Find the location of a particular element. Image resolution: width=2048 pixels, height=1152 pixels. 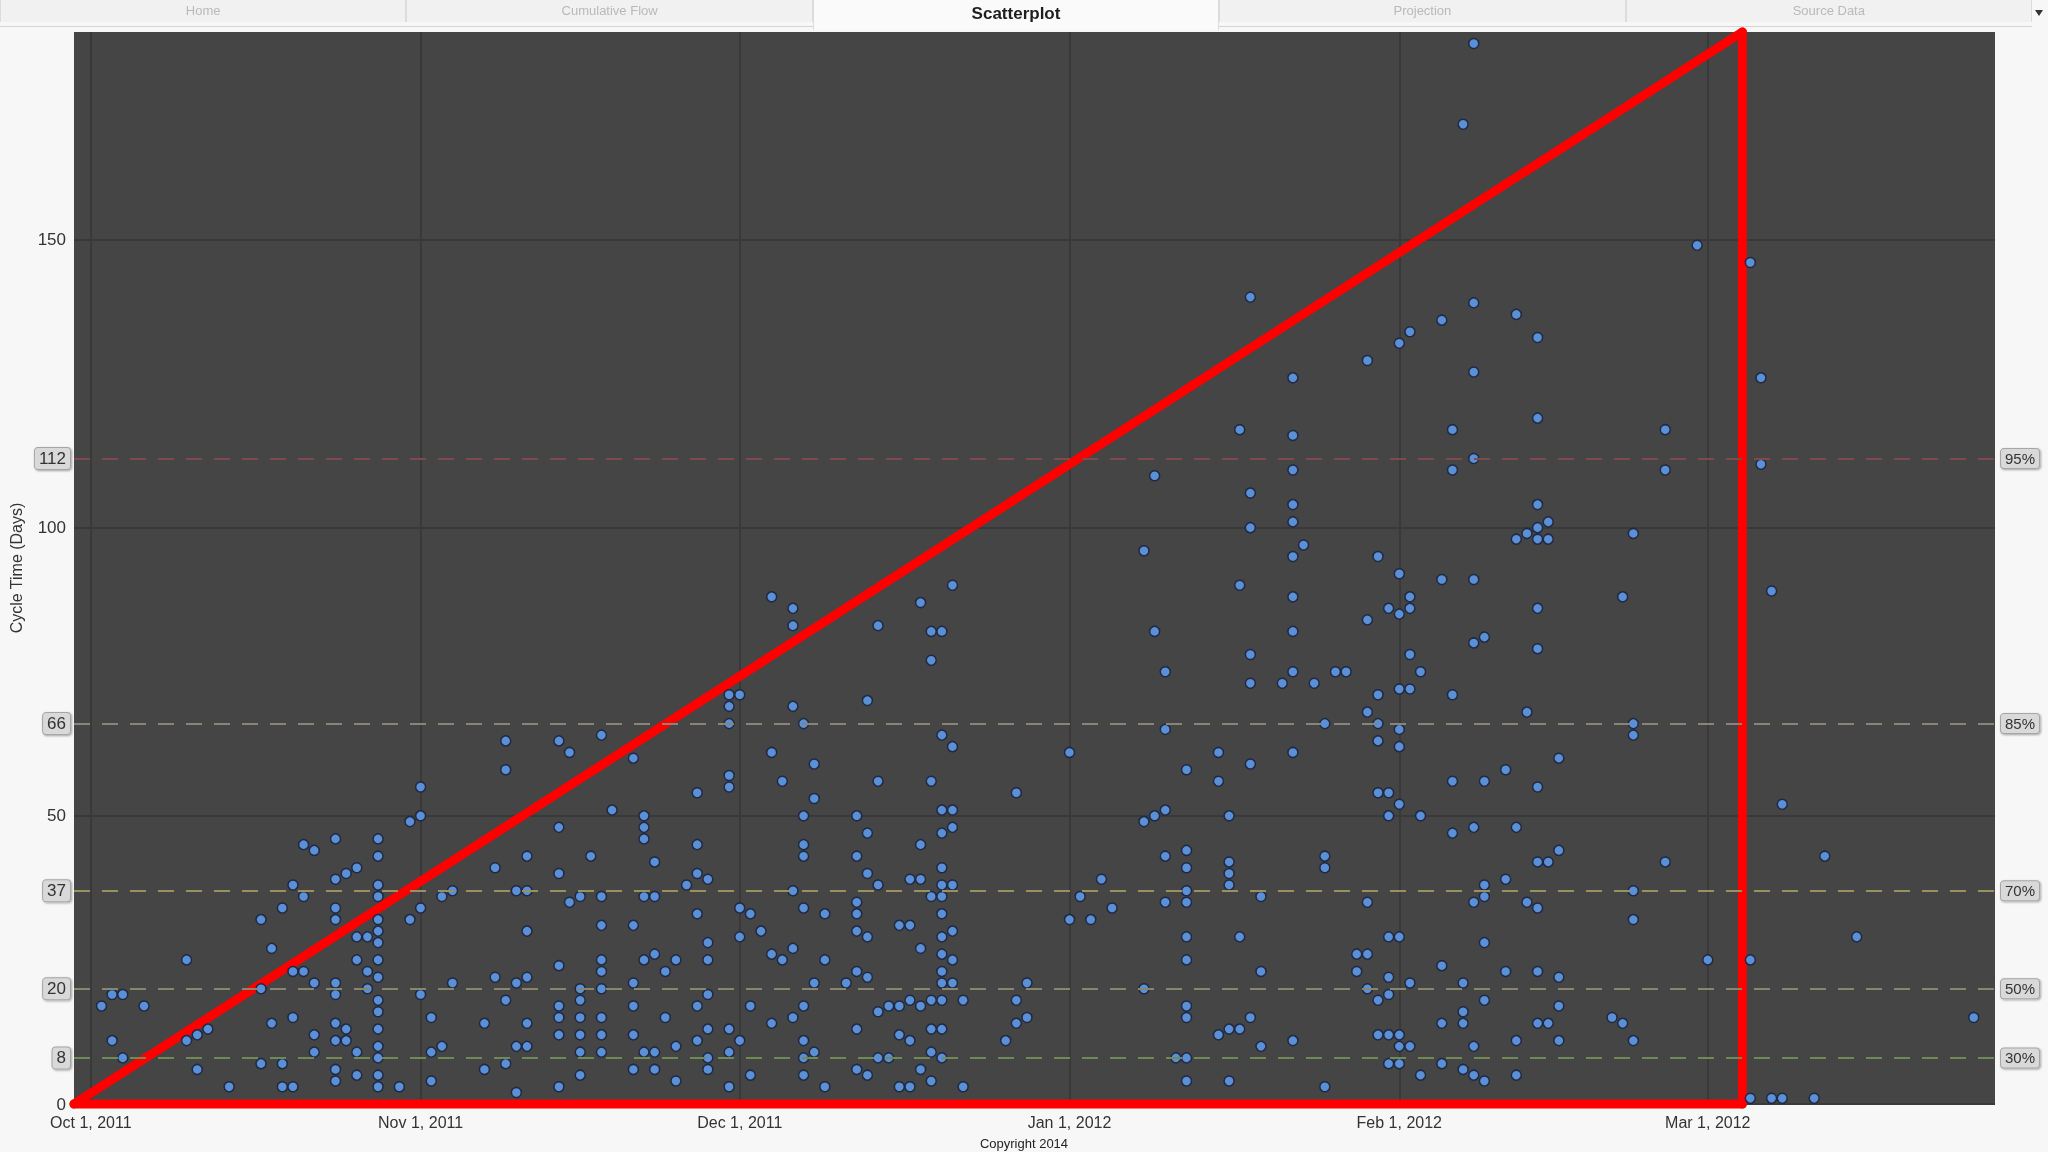

x-tick-label: Oct 1, 2011 is located at coordinates (91, 1122).